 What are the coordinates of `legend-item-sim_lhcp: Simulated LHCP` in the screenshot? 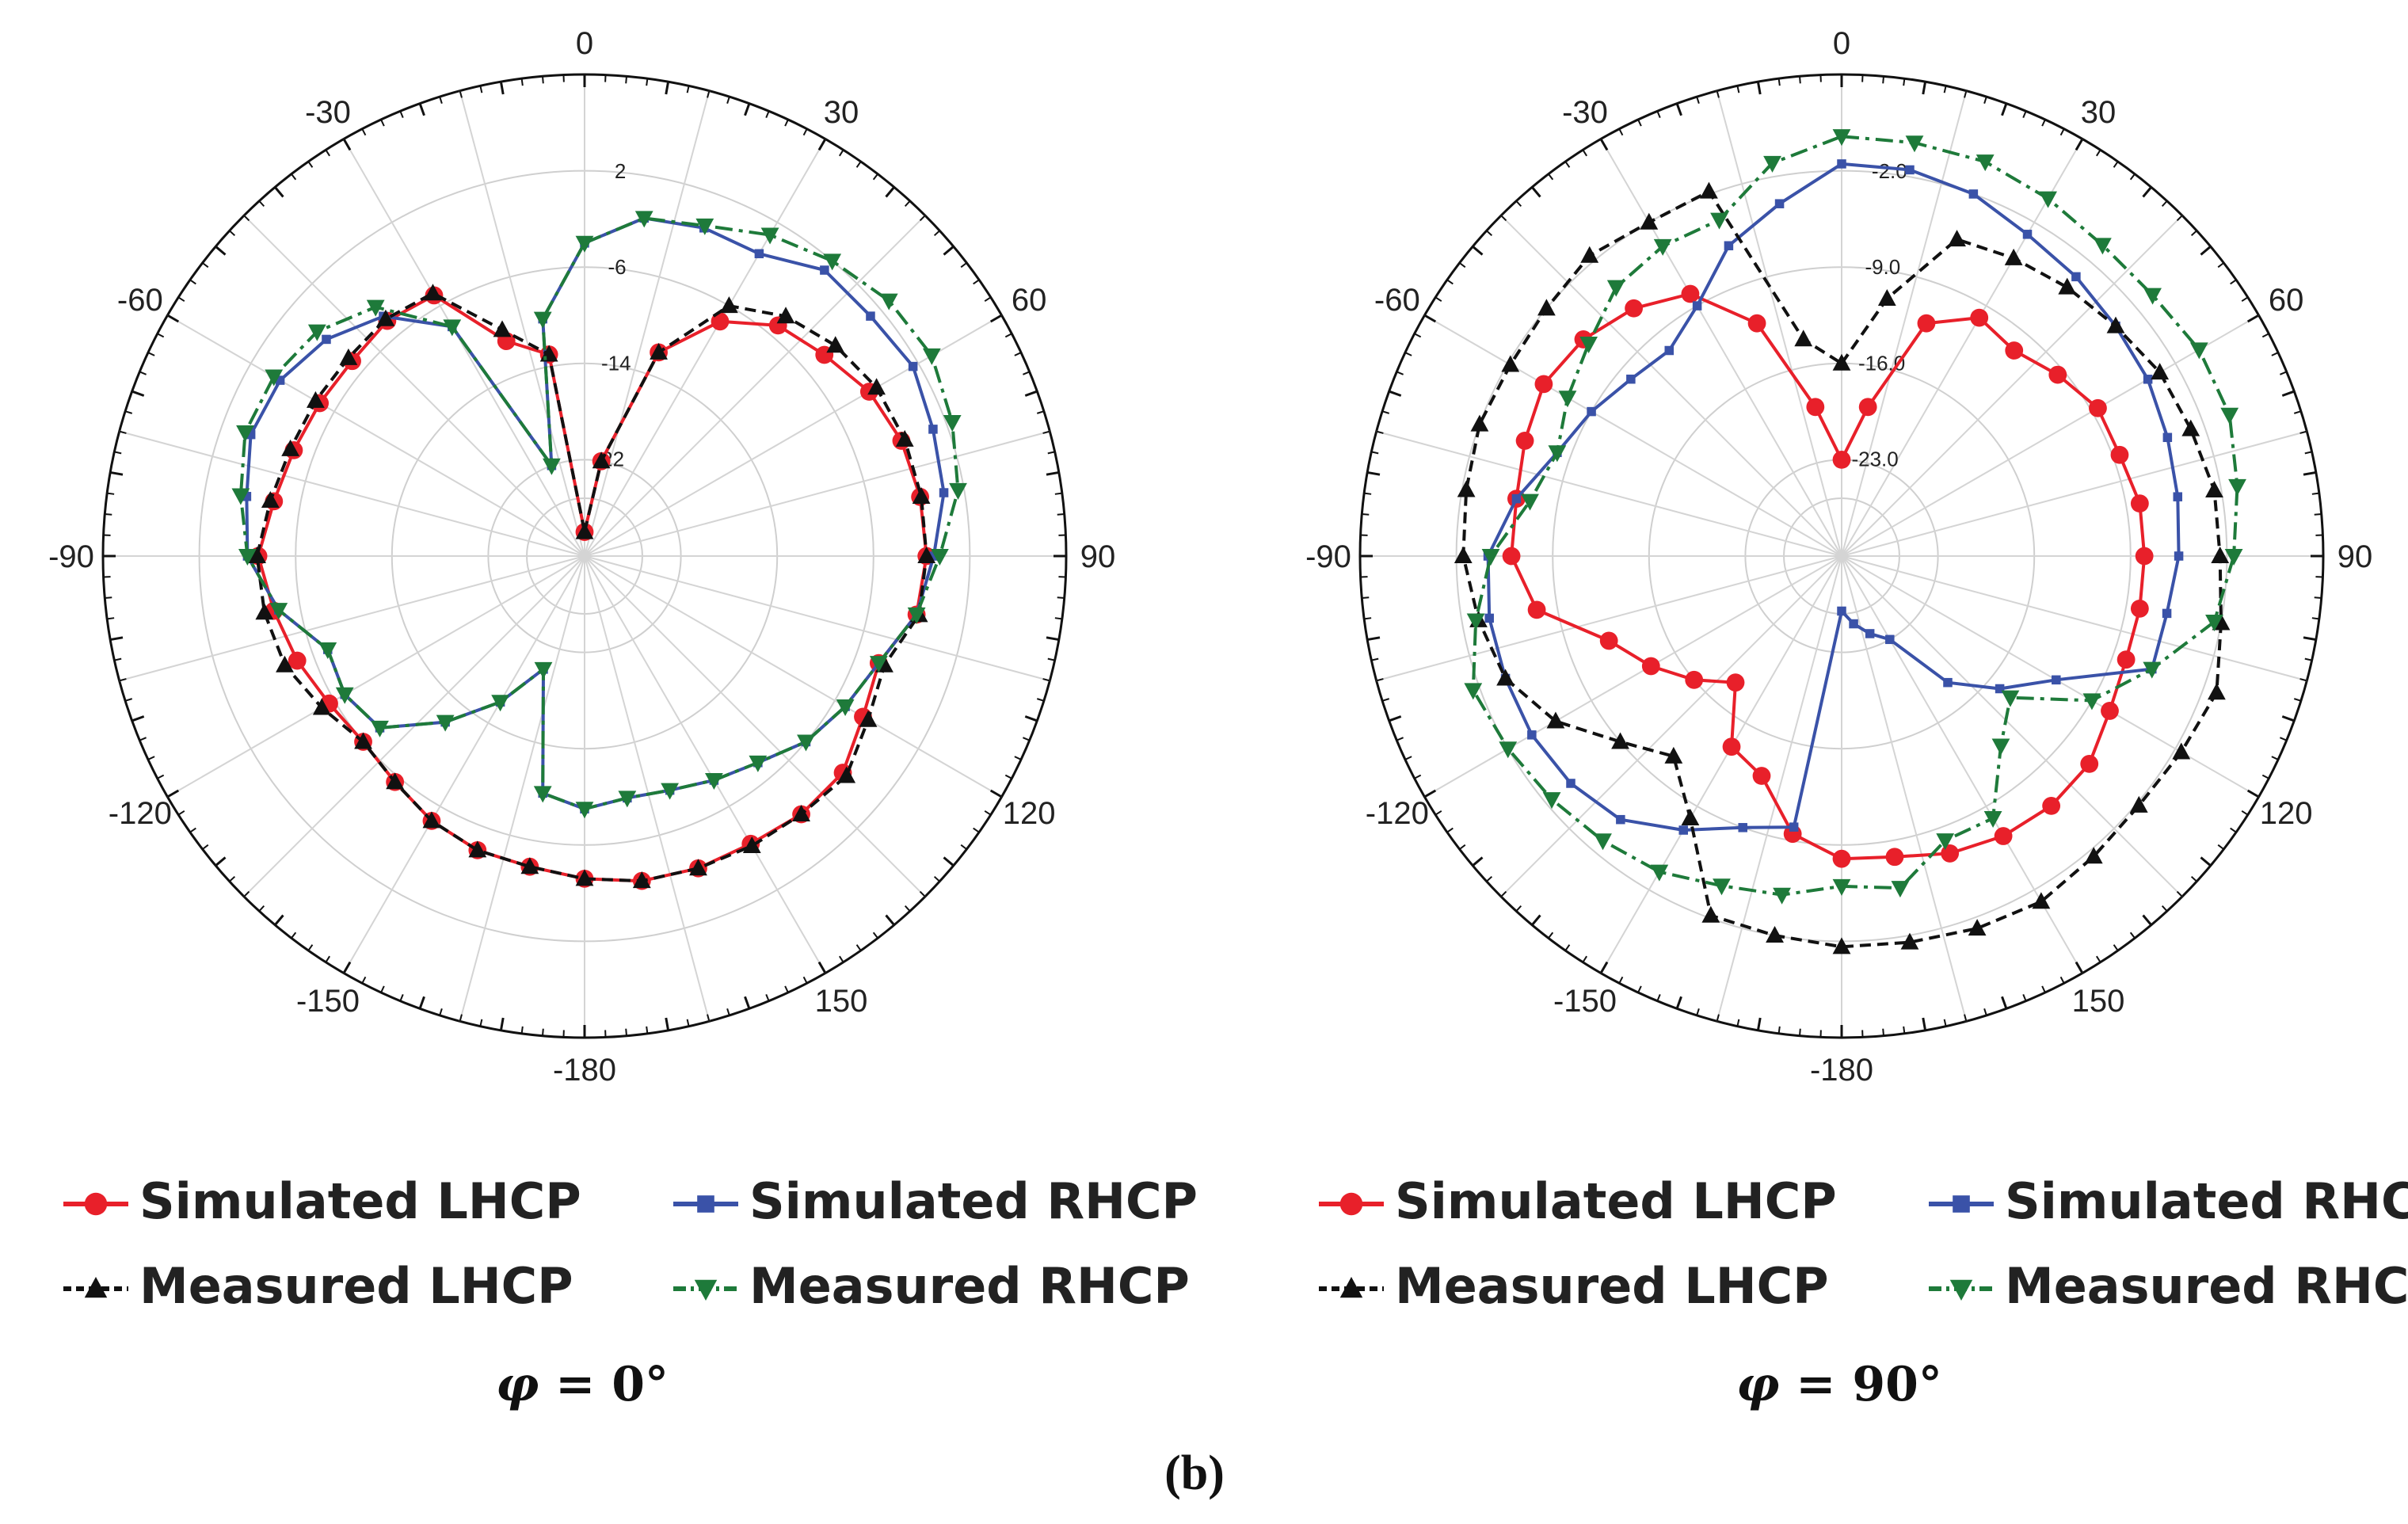 It's located at (322, 1201).